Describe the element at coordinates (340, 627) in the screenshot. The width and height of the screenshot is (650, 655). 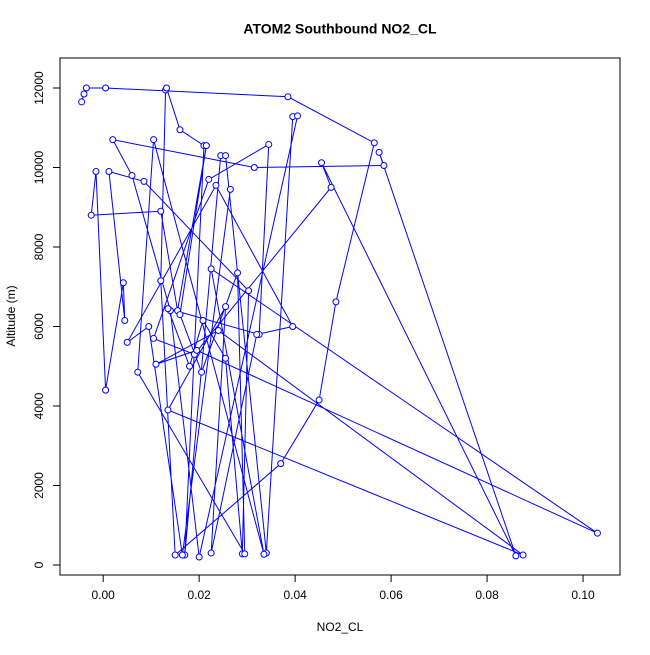
I see `x-axis-label: NO2_CL` at that location.